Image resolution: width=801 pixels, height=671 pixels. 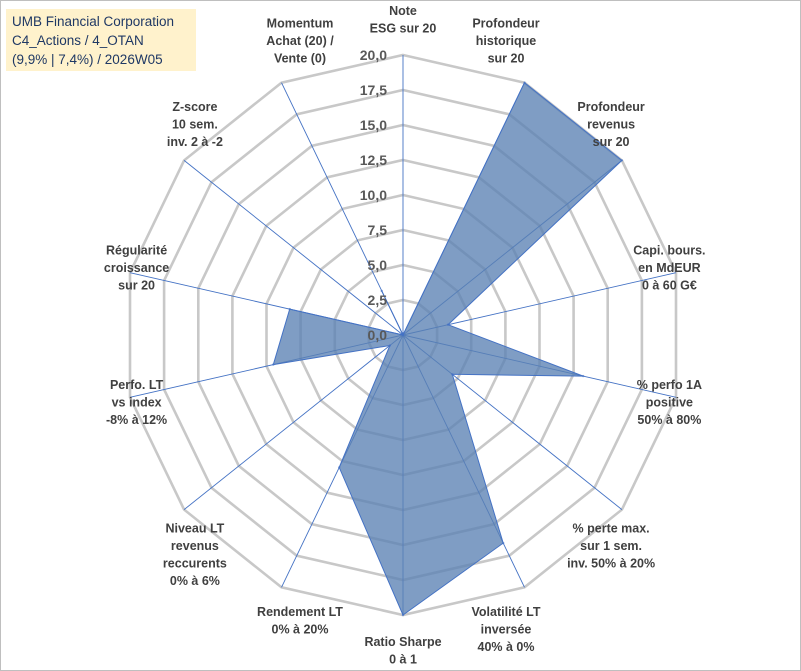 I want to click on axis-label: Profondeur revenus sur 20, so click(x=610, y=124).